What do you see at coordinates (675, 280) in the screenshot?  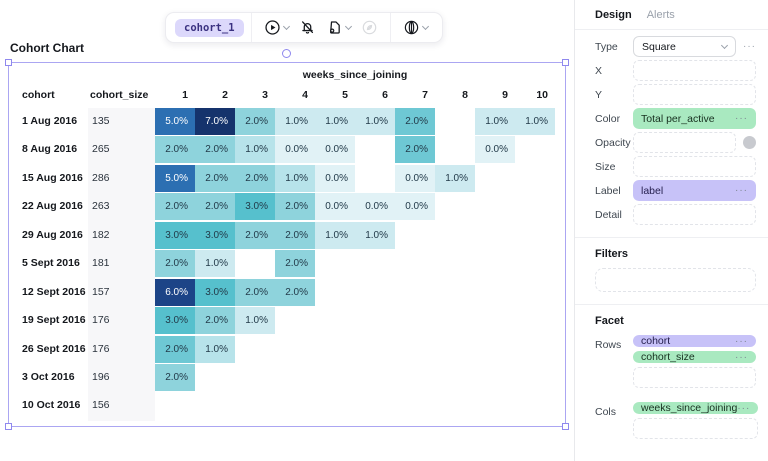 I see `filters-dropzone` at bounding box center [675, 280].